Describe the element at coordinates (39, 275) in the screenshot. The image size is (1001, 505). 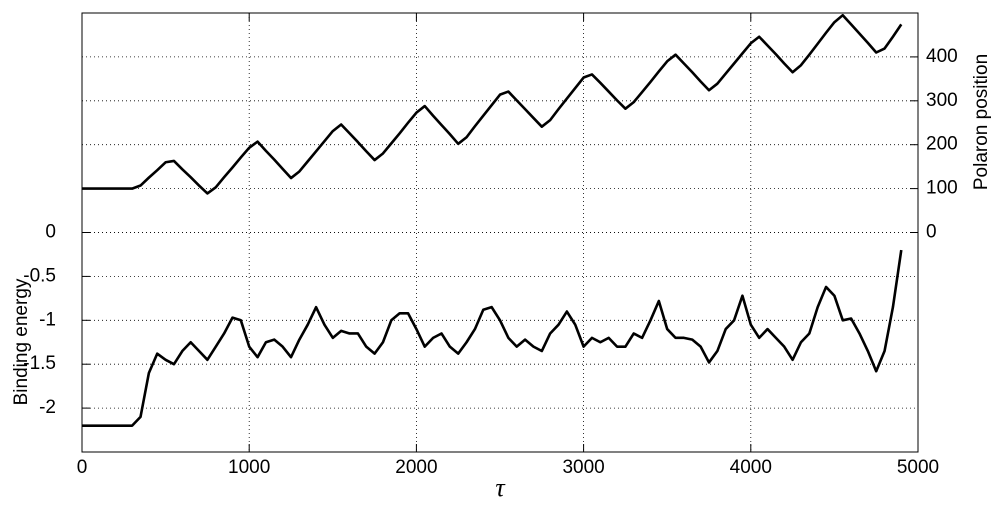
I see `y-tick-label: -0.5` at that location.